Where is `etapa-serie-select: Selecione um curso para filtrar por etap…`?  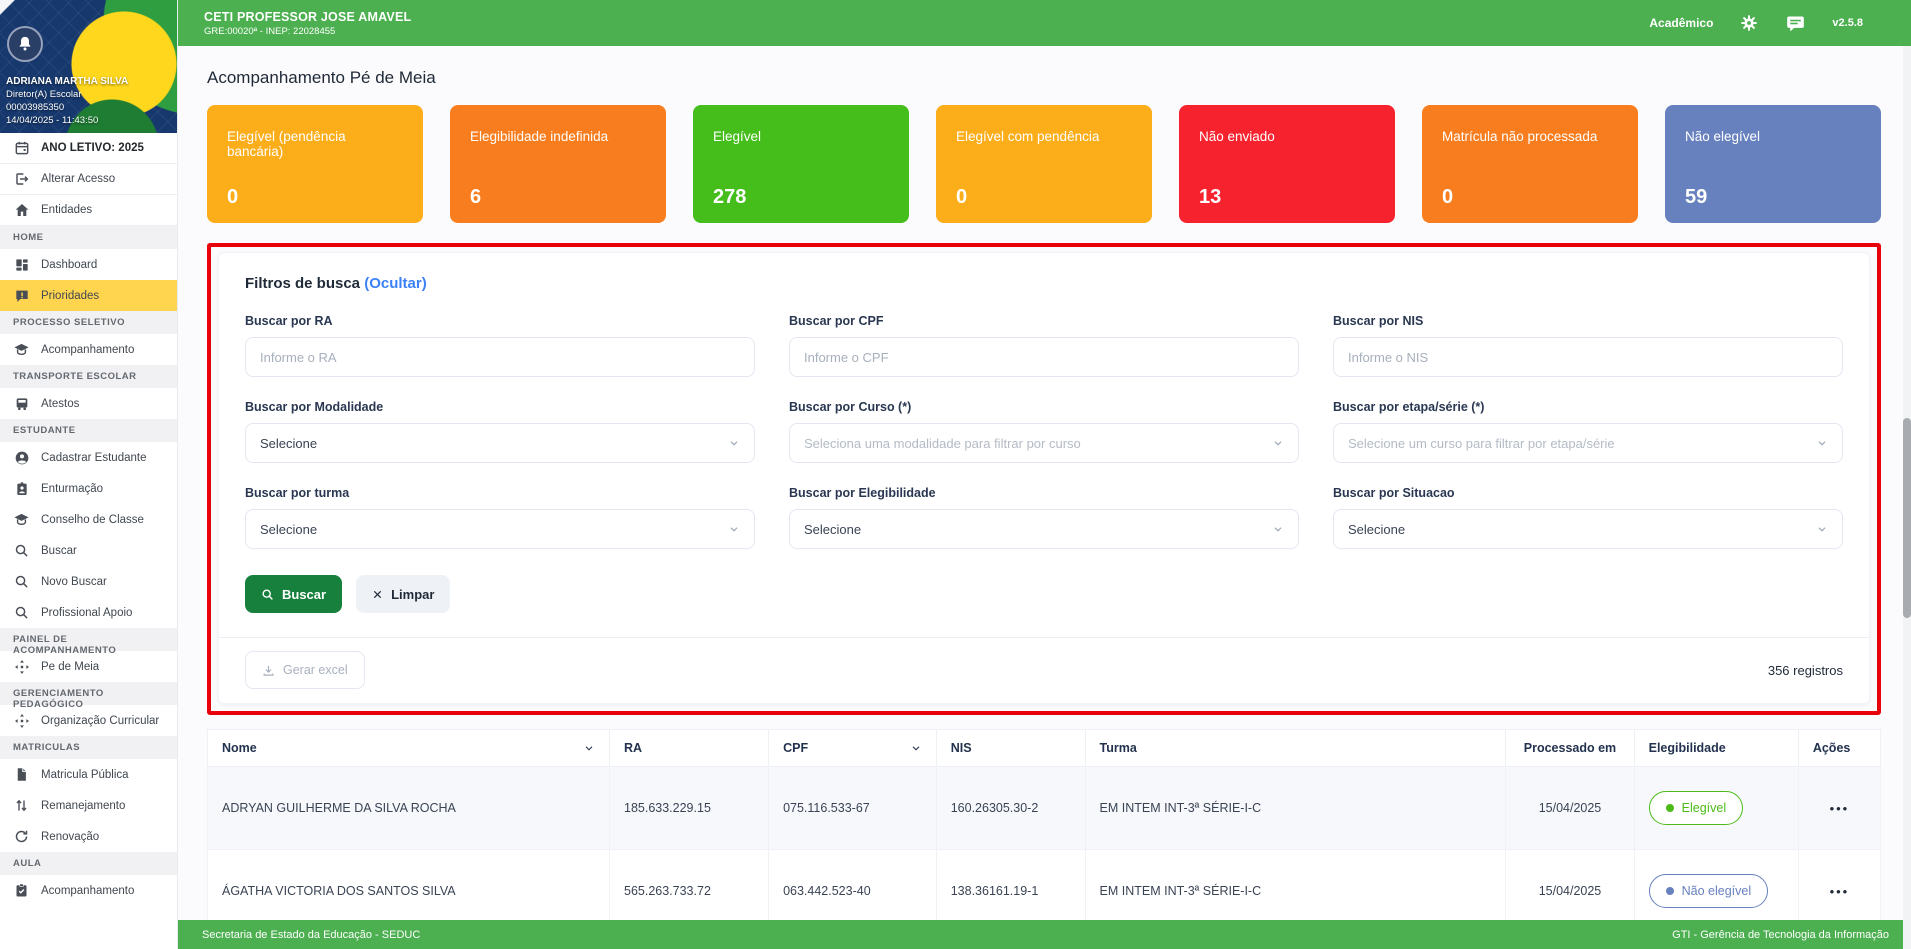 etapa-serie-select: Selecione um curso para filtrar por etap… is located at coordinates (1588, 443).